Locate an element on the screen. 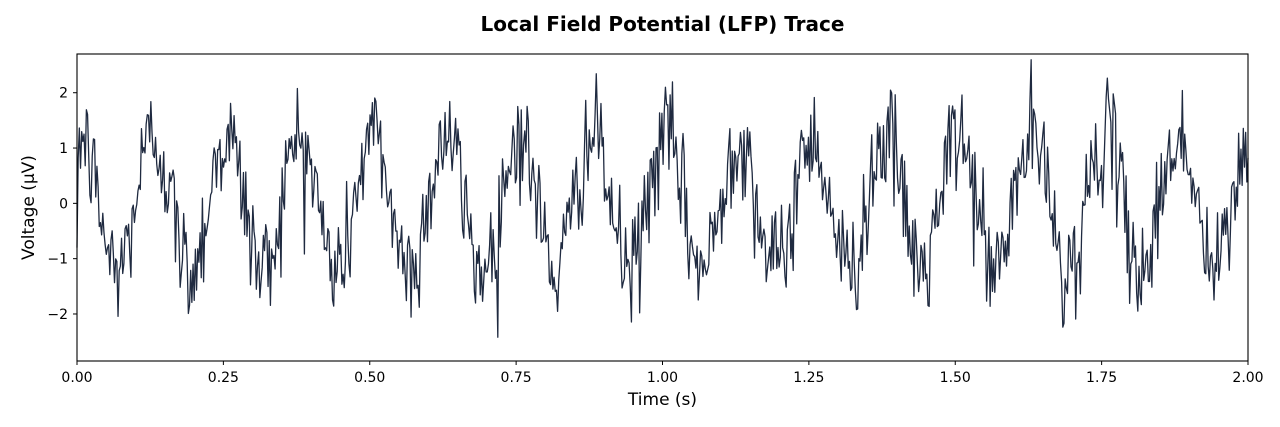 This screenshot has width=1280, height=427. x-tick-label: 1.25 is located at coordinates (808, 378).